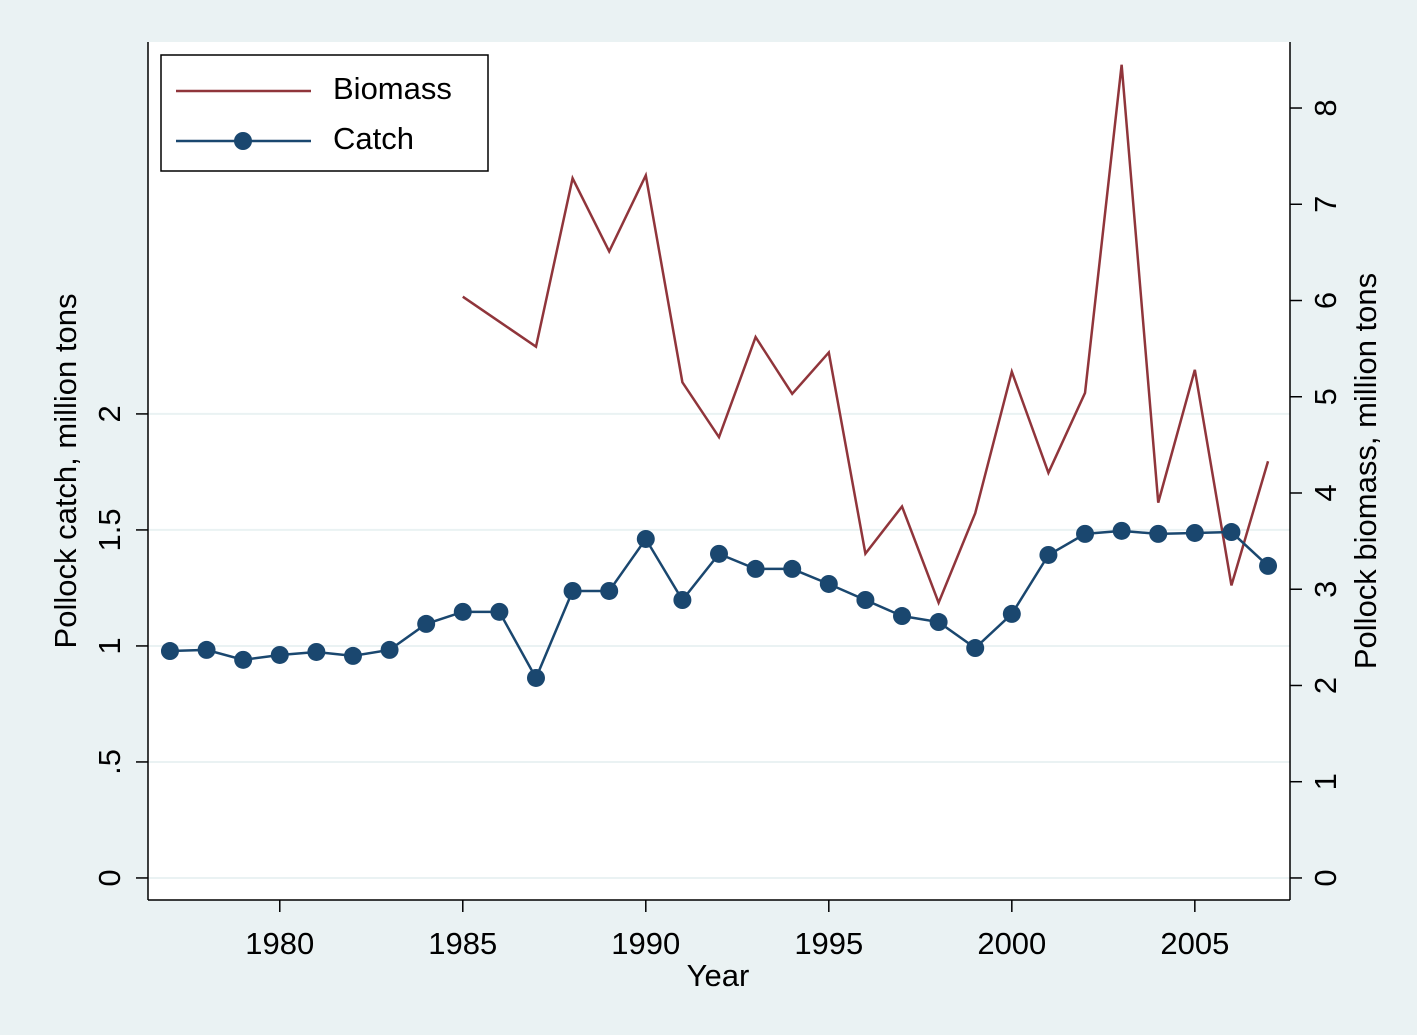 The width and height of the screenshot is (1417, 1035). I want to click on y-tick-label: 0, so click(109, 877).